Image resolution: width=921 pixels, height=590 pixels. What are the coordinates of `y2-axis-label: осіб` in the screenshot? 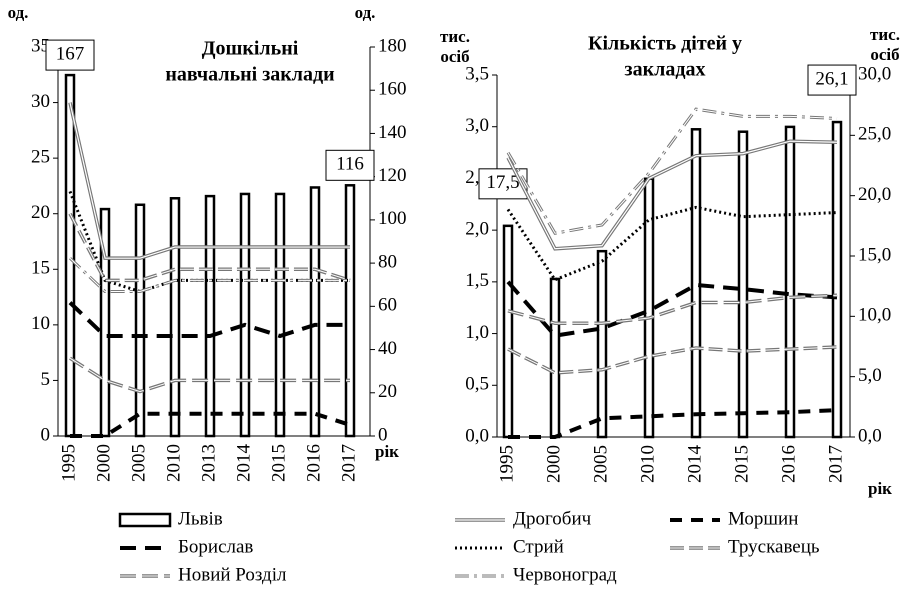 It's located at (884, 54).